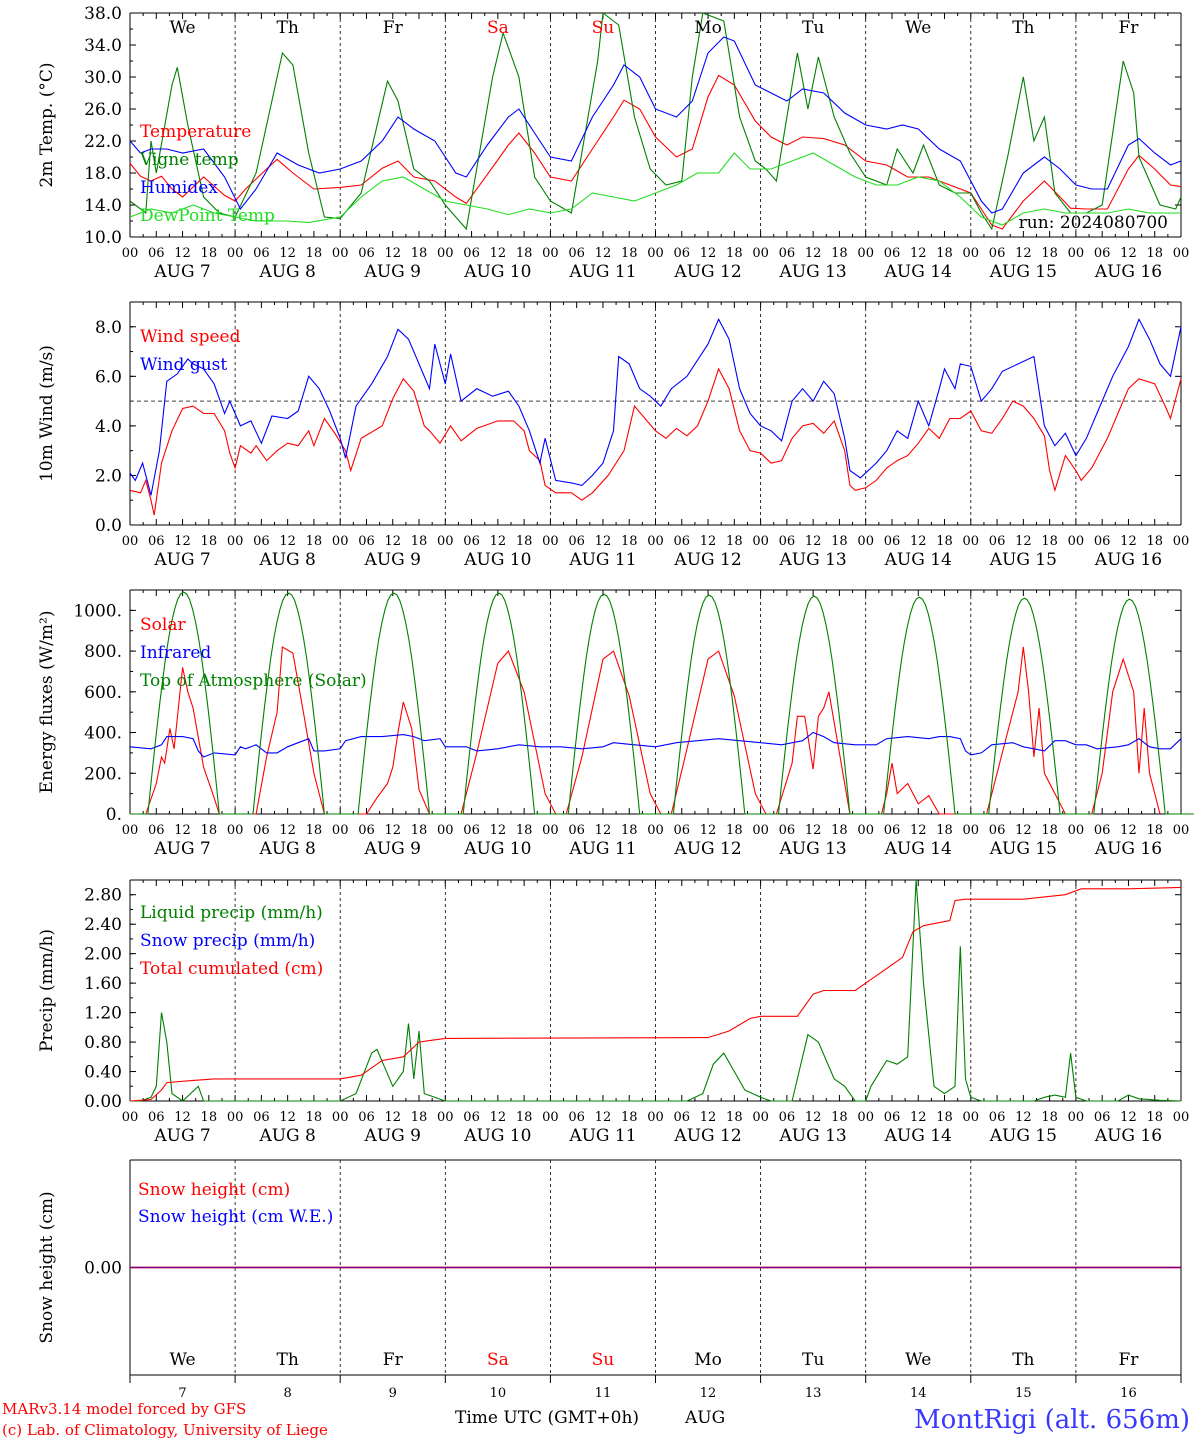  Describe the element at coordinates (1128, 28) in the screenshot. I see `day-name-top: Fr` at that location.